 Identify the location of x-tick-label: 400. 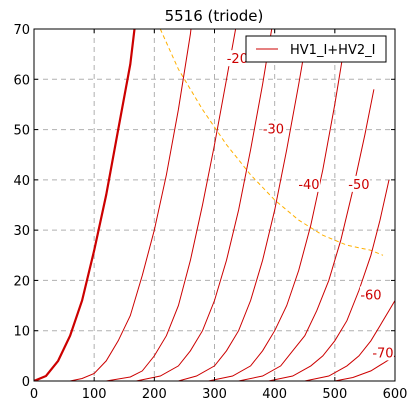
(274, 394).